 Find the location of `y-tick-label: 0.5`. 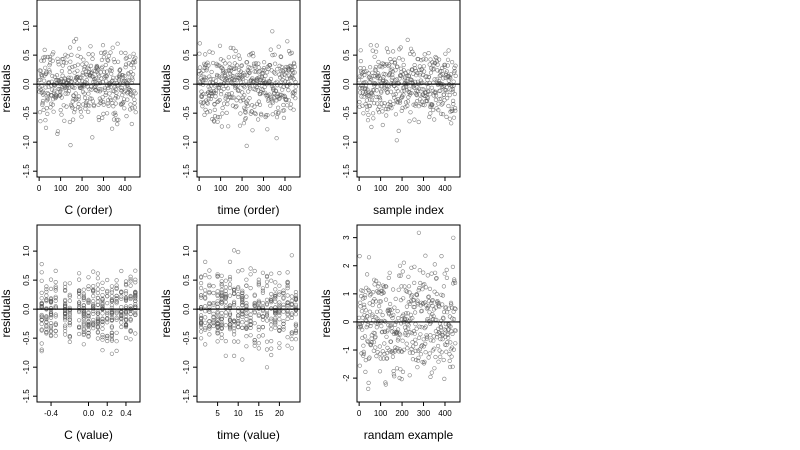

y-tick-label: 0.5 is located at coordinates (186, 280).